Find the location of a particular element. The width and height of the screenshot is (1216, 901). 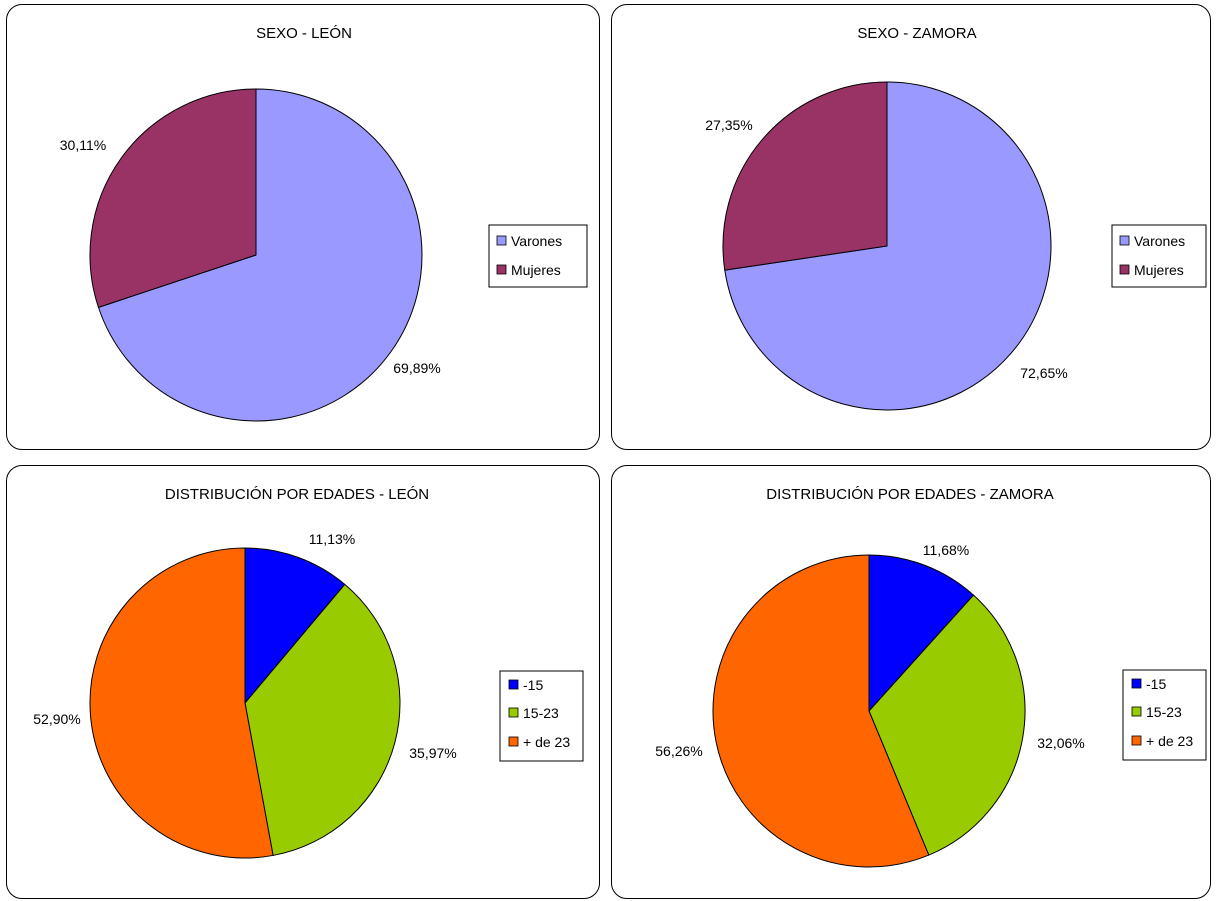

chart-title: SEXO - LEÓN is located at coordinates (304, 33).